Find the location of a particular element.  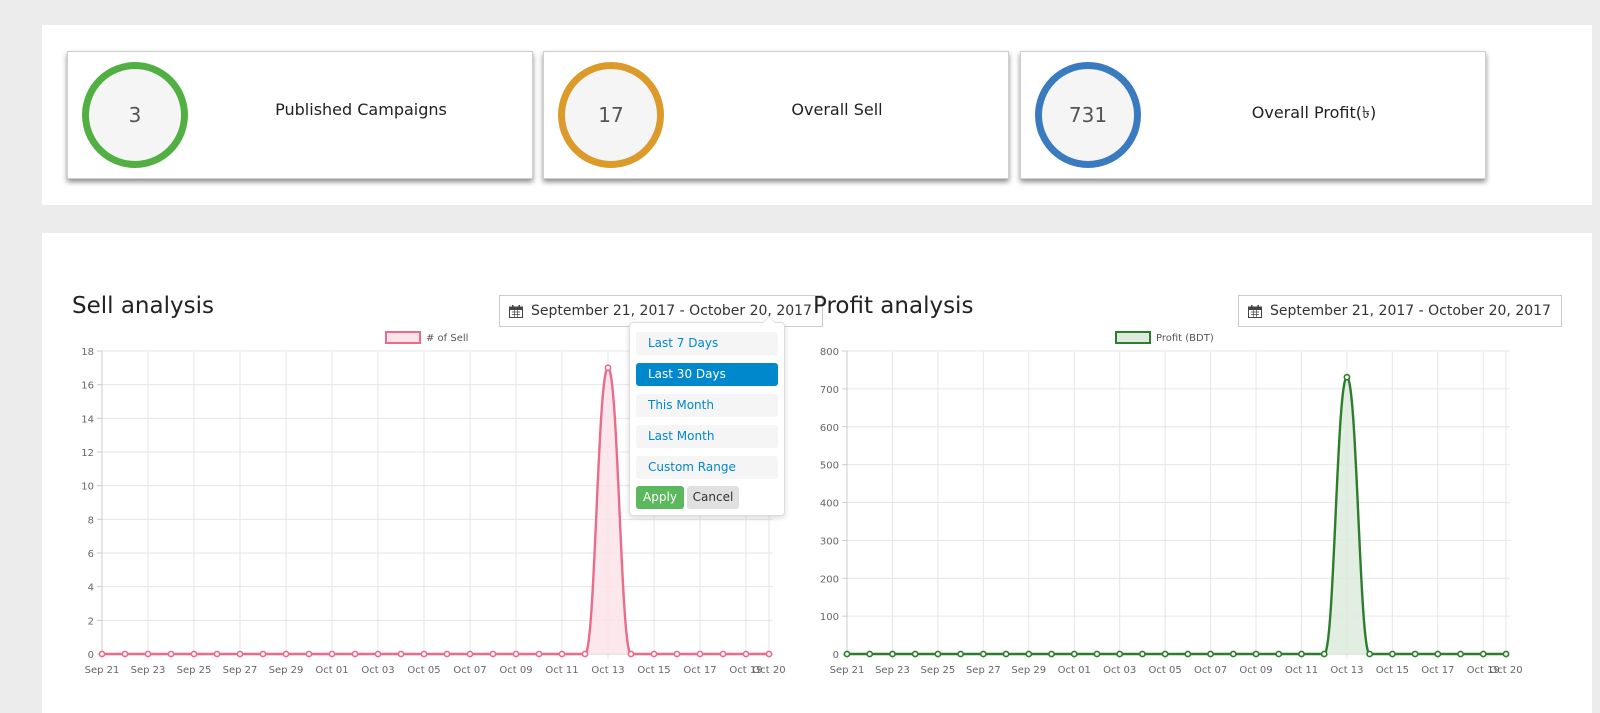

x-tick-label: Sep 25 is located at coordinates (938, 670).